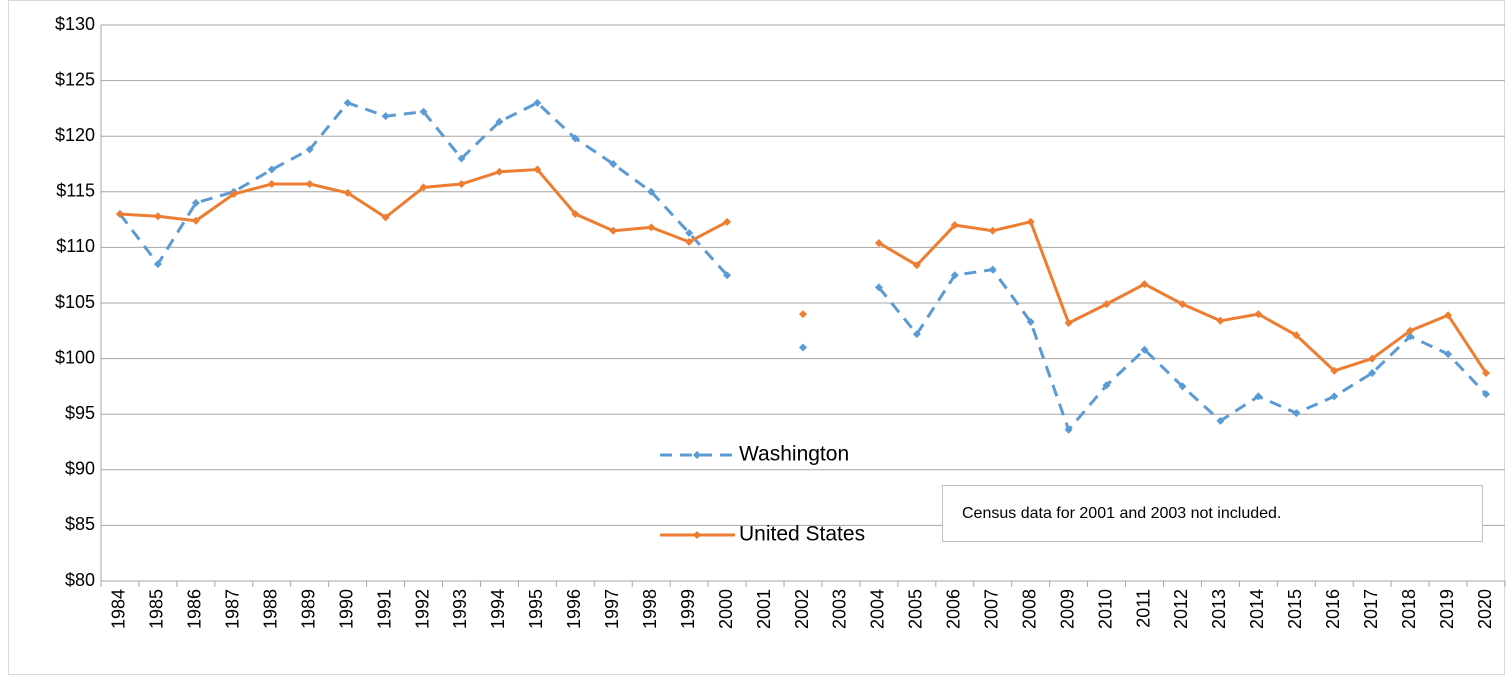 The image size is (1506, 676). What do you see at coordinates (346, 609) in the screenshot?
I see `x-tick-label: 1990` at bounding box center [346, 609].